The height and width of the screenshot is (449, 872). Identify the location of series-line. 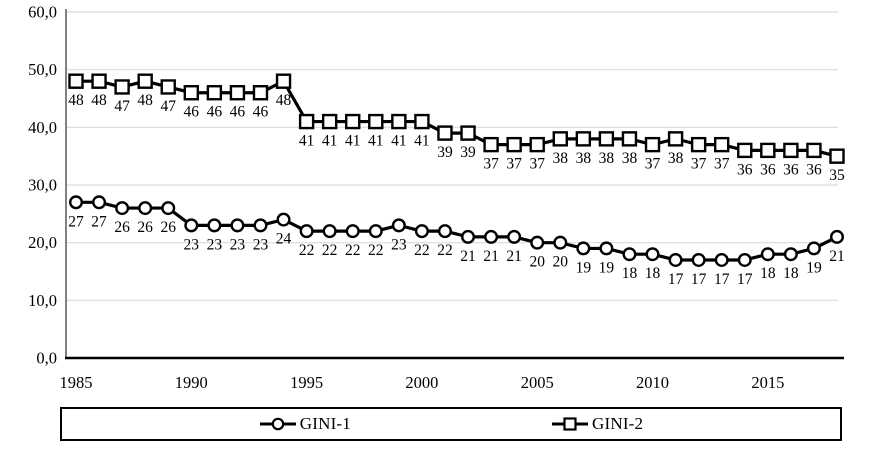
(457, 231).